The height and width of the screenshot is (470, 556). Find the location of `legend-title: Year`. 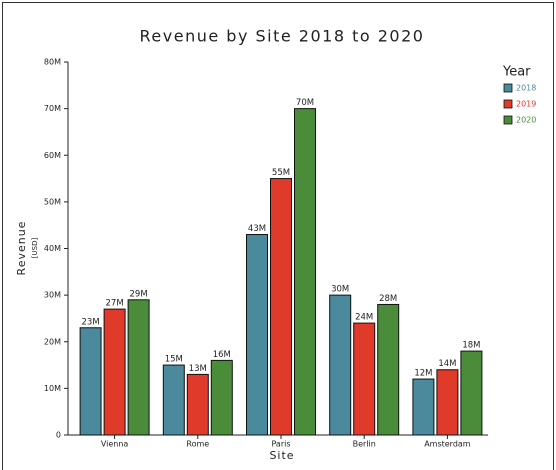

legend-title: Year is located at coordinates (516, 72).